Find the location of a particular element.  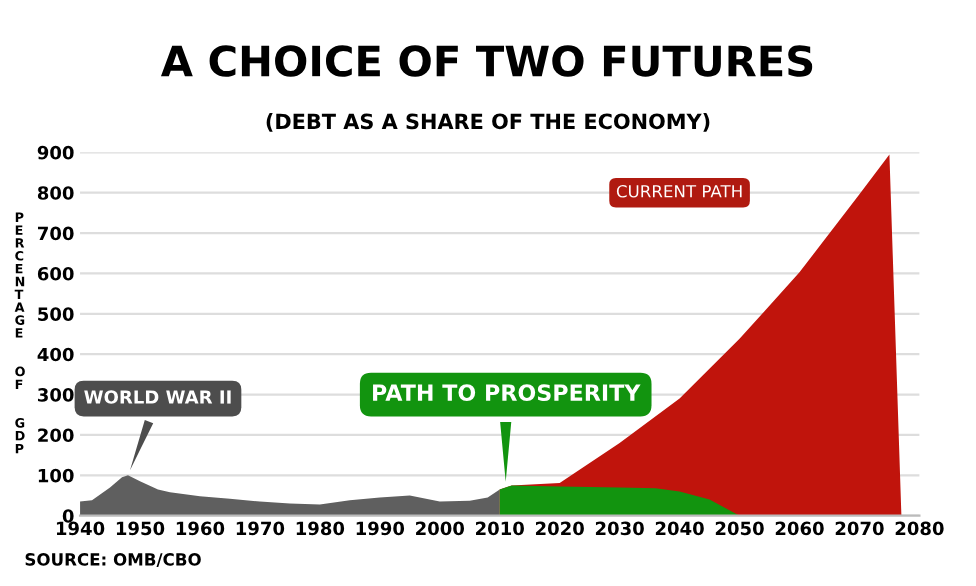

x-tick-label: 1970 is located at coordinates (260, 528).